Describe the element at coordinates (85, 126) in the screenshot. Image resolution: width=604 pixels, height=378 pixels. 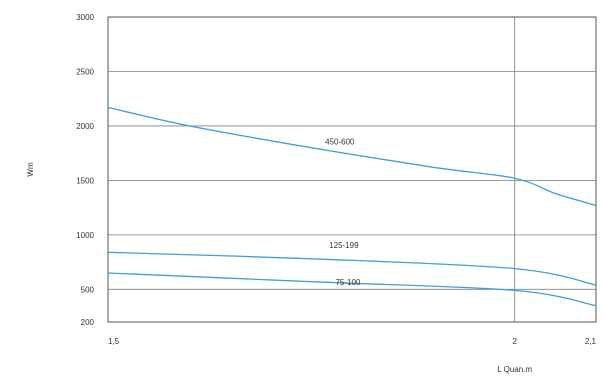
I see `y-tick-label: 2000` at that location.